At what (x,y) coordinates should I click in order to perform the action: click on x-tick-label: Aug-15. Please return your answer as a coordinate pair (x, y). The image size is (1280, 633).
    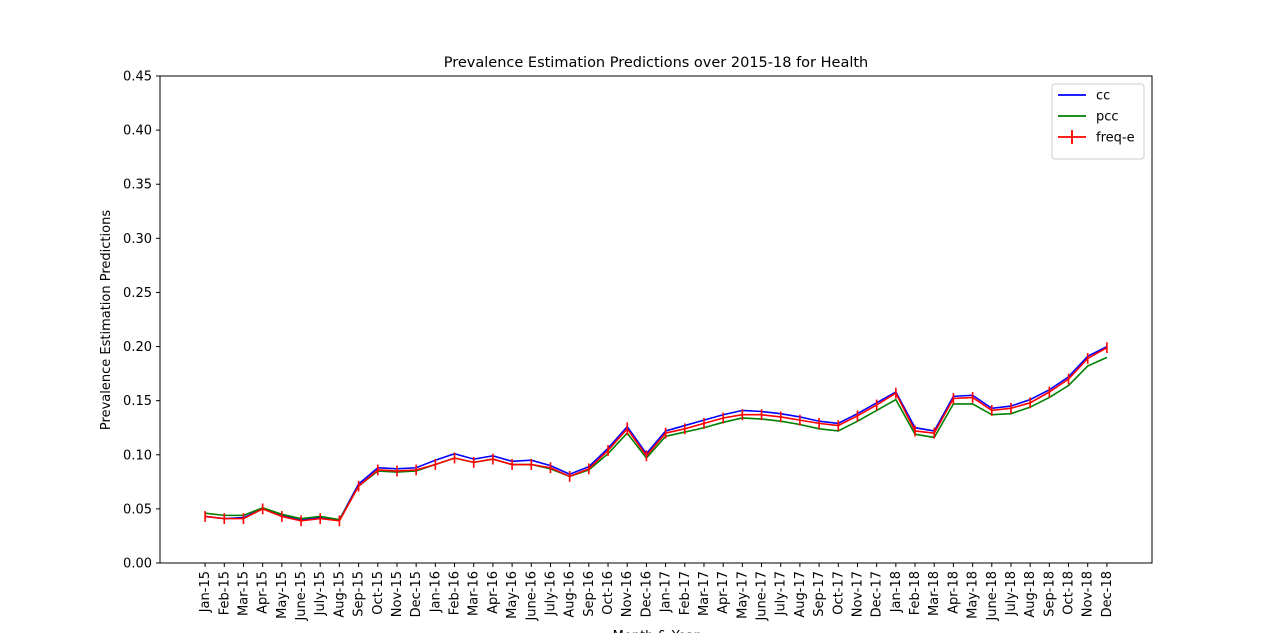
    Looking at the image, I should click on (339, 594).